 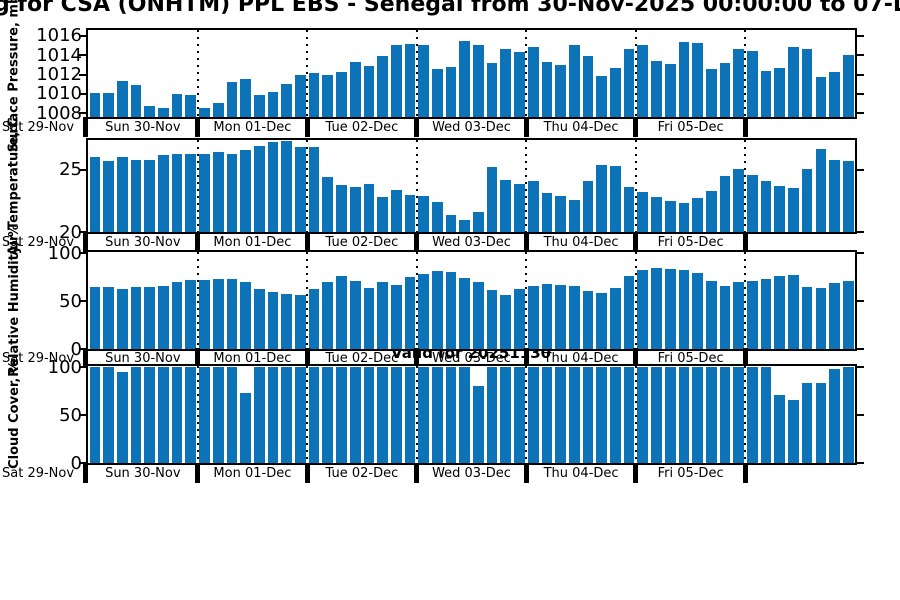 I want to click on cloud-cover-ytick-label: 50, so click(x=70, y=415).